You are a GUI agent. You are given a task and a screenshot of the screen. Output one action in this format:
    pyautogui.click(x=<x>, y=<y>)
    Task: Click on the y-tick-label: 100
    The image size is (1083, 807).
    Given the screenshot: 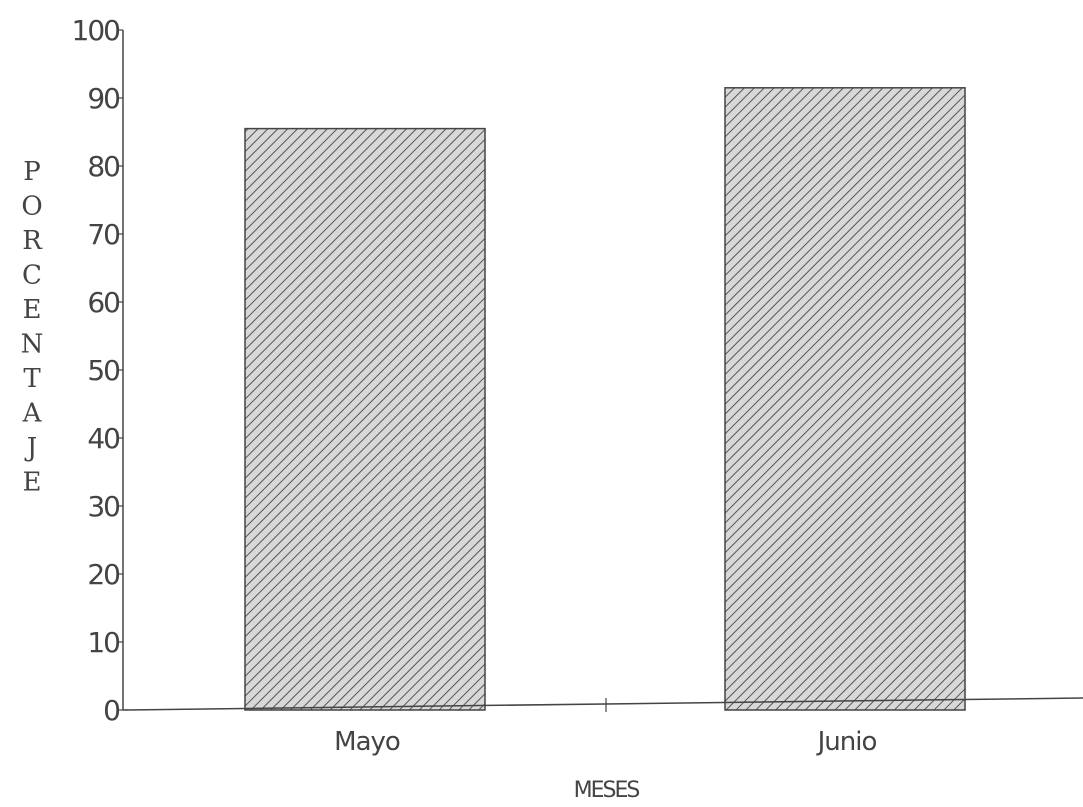 What is the action you would take?
    pyautogui.click(x=96, y=30)
    